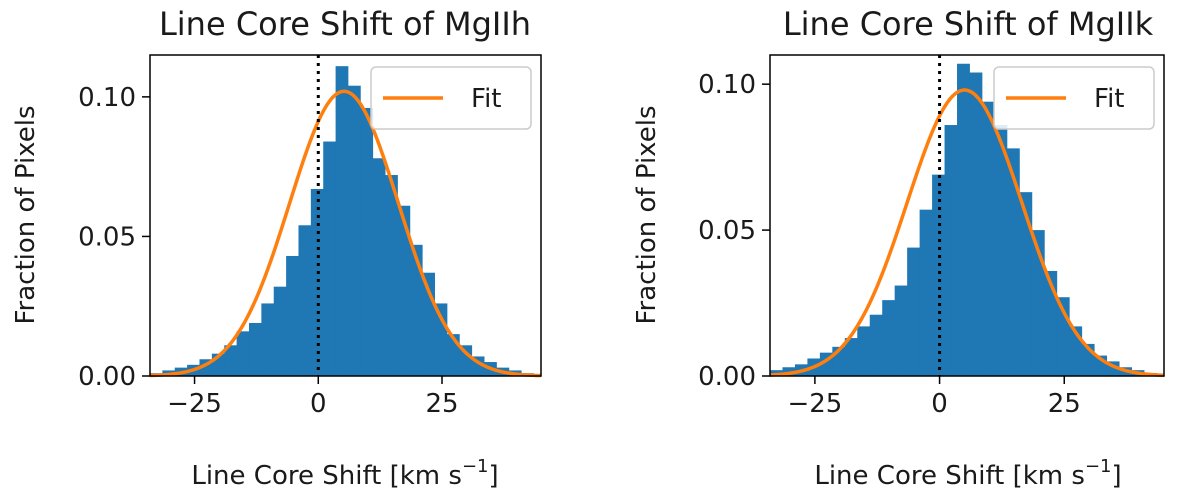 The width and height of the screenshot is (1200, 493). I want to click on chart-title: Line Core Shift of MgIIh, so click(345, 24).